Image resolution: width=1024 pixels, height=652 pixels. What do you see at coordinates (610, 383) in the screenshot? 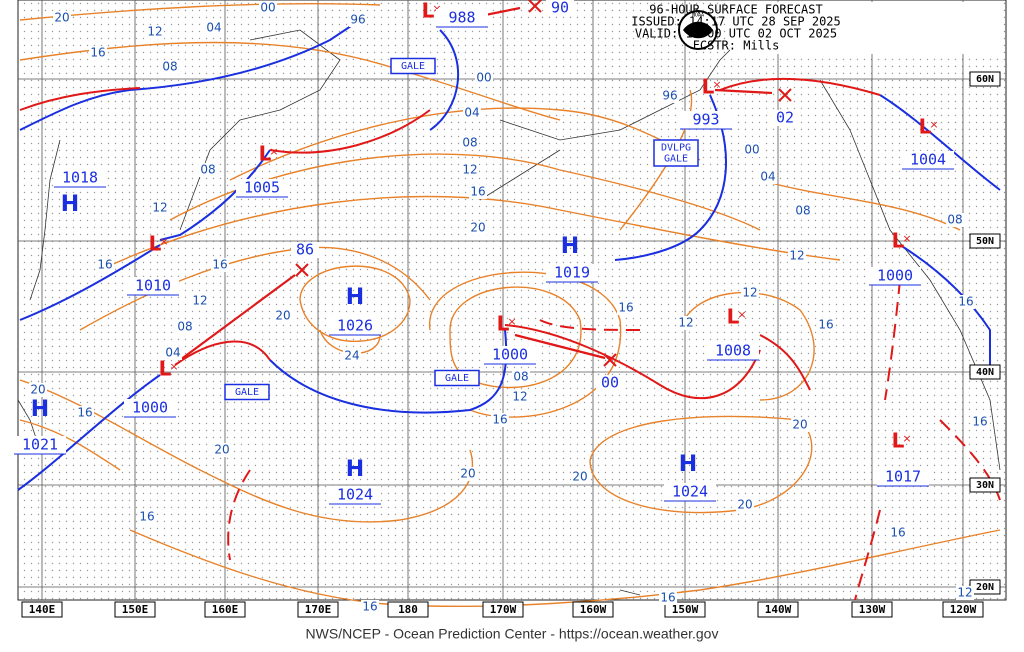
I see `forecast-pressure: 00` at bounding box center [610, 383].